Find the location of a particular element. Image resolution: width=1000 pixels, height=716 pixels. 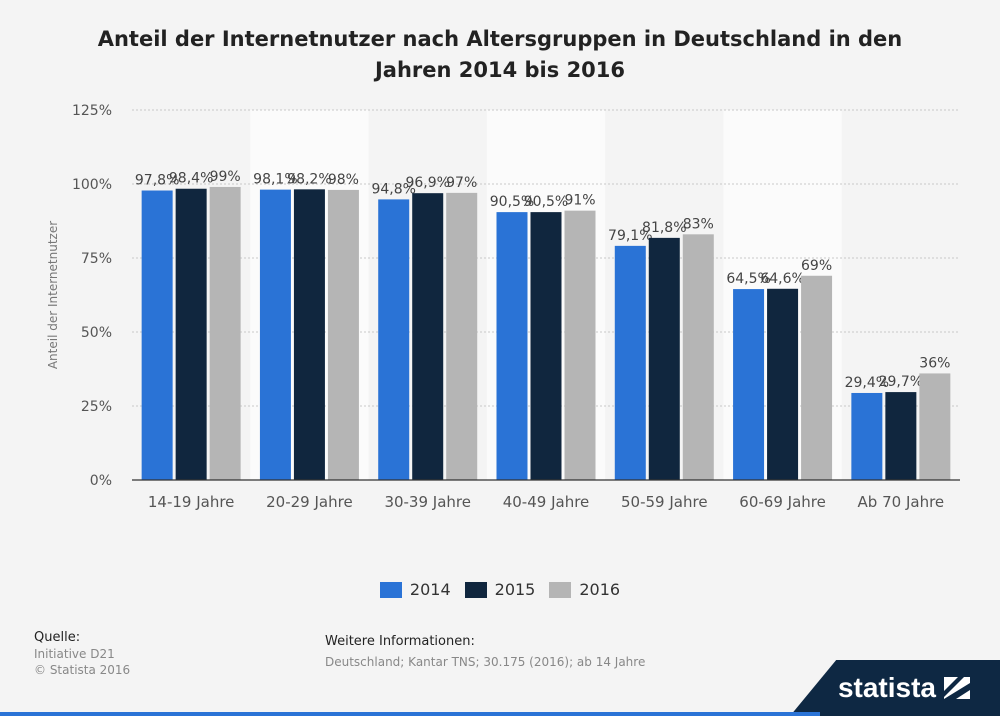

data-label: 83% is located at coordinates (698, 224).